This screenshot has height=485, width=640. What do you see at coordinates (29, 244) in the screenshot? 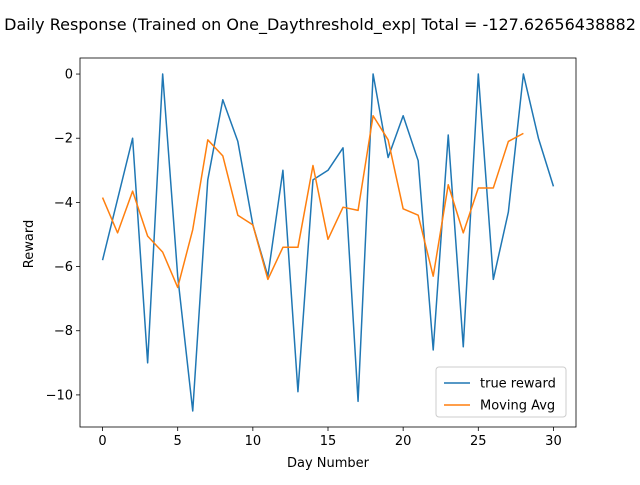
I see `y-axis-label: Reward` at bounding box center [29, 244].